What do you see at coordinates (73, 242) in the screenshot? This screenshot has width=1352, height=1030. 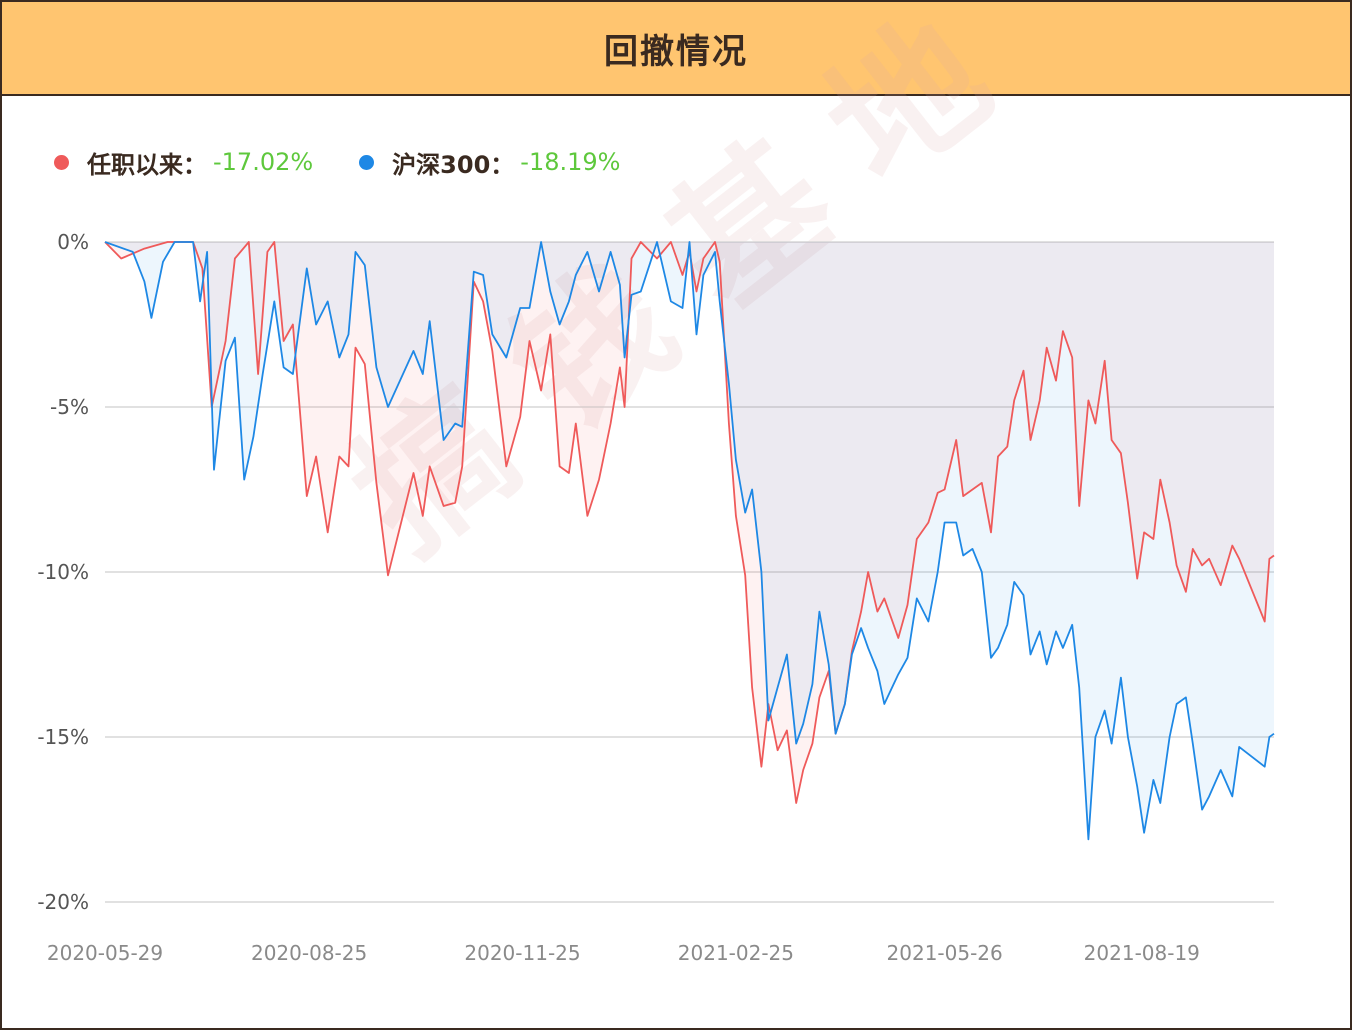 I see `y-tick-label: 0%` at bounding box center [73, 242].